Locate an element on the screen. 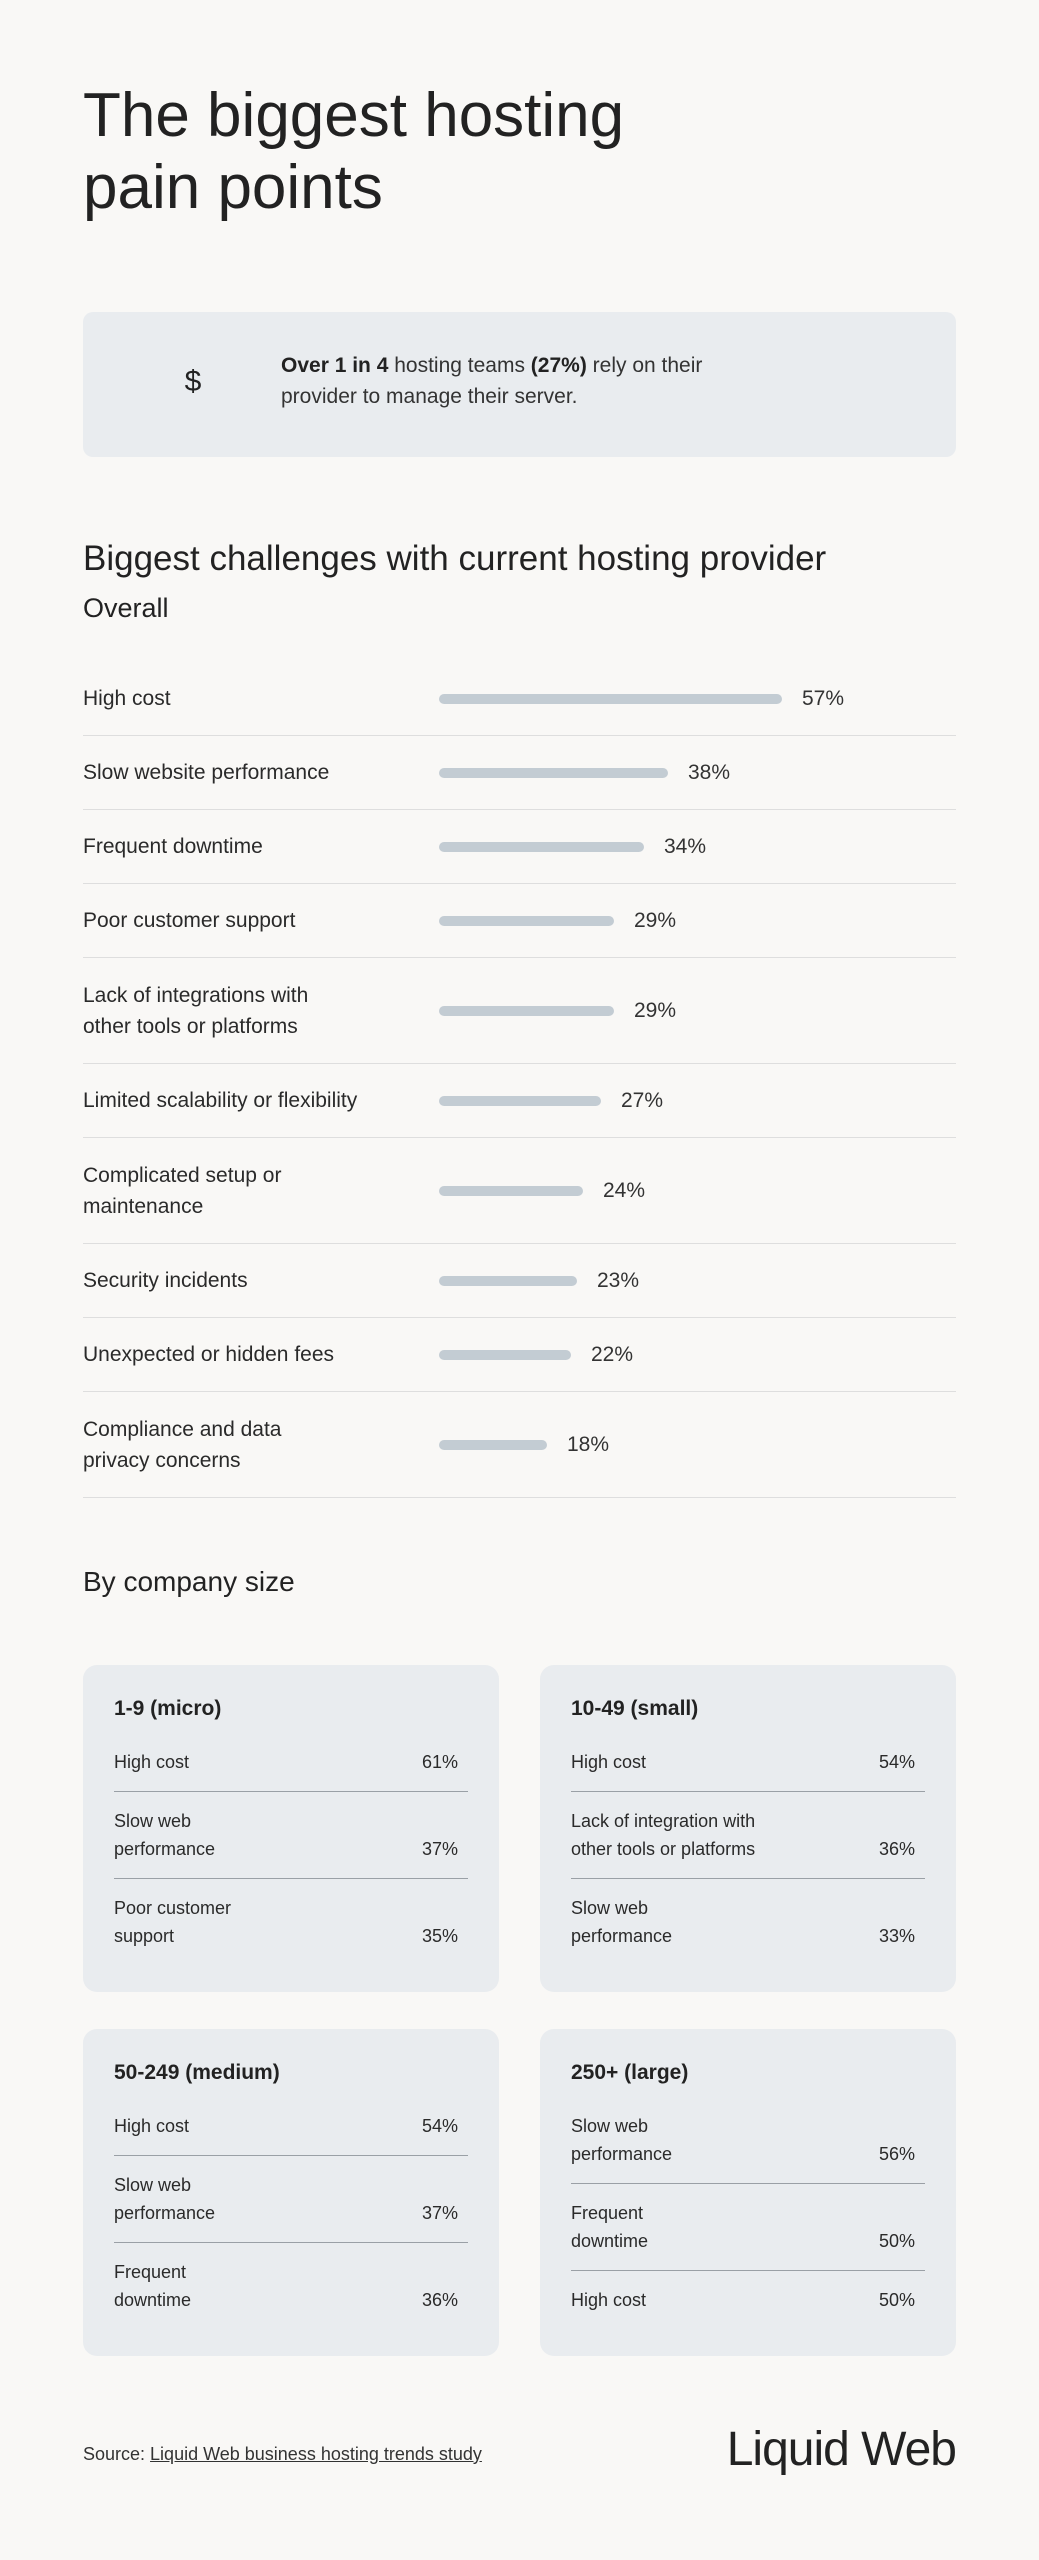 The height and width of the screenshot is (2560, 1039). chart-category-label: High cost is located at coordinates (238, 698).